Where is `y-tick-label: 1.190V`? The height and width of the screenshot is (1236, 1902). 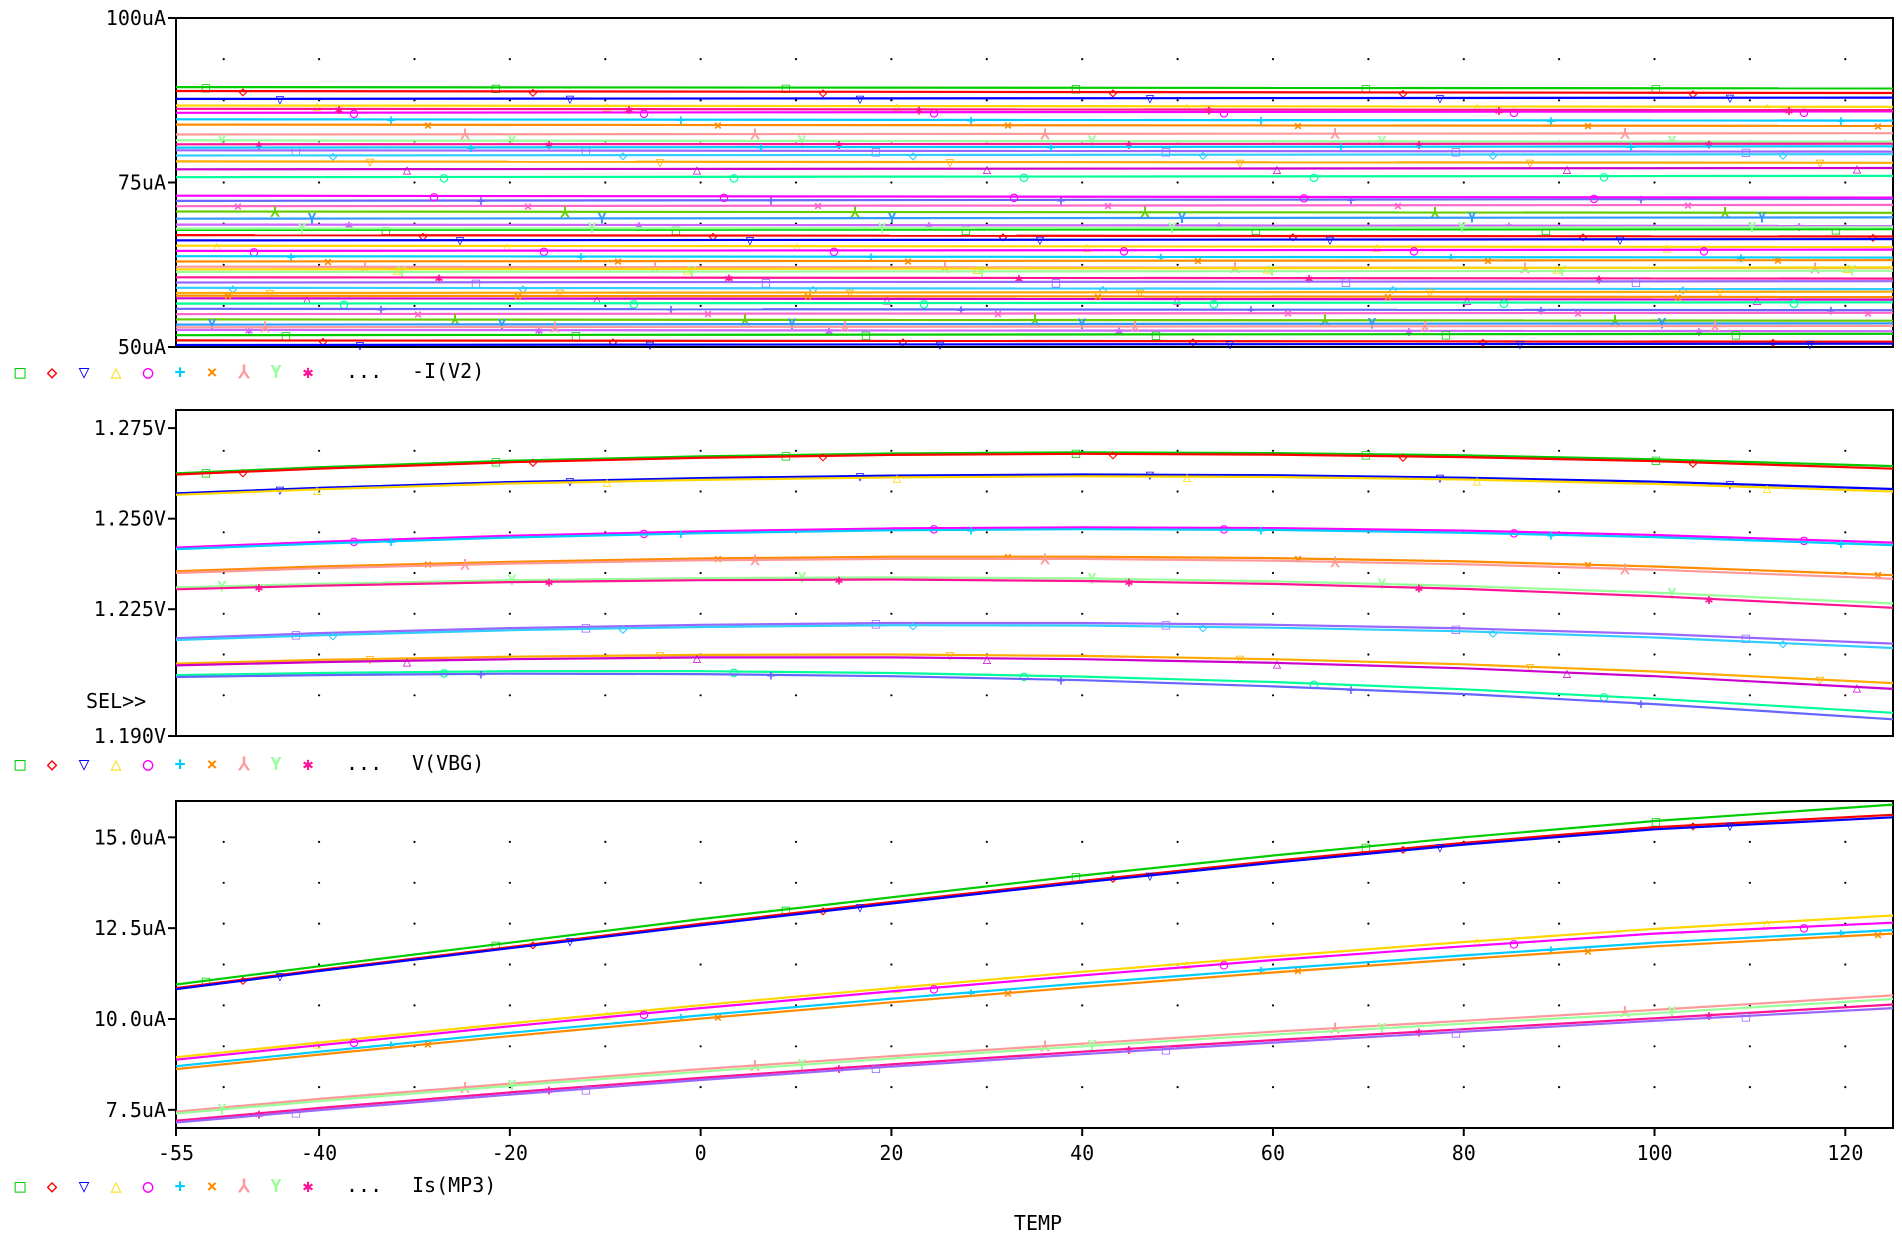
y-tick-label: 1.190V is located at coordinates (130, 736).